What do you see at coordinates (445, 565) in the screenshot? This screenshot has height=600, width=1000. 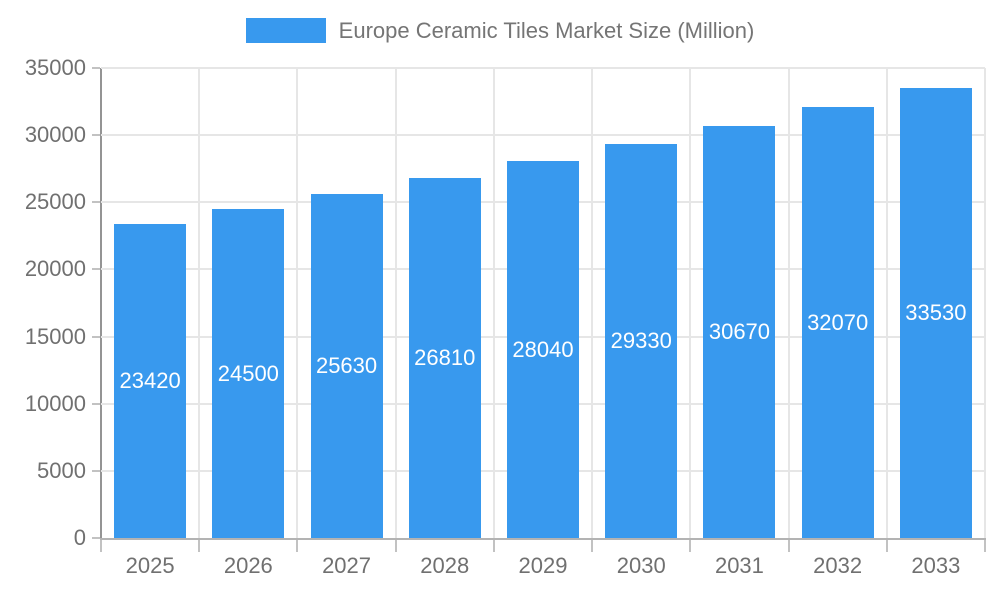 I see `x-axis-label: 2028` at bounding box center [445, 565].